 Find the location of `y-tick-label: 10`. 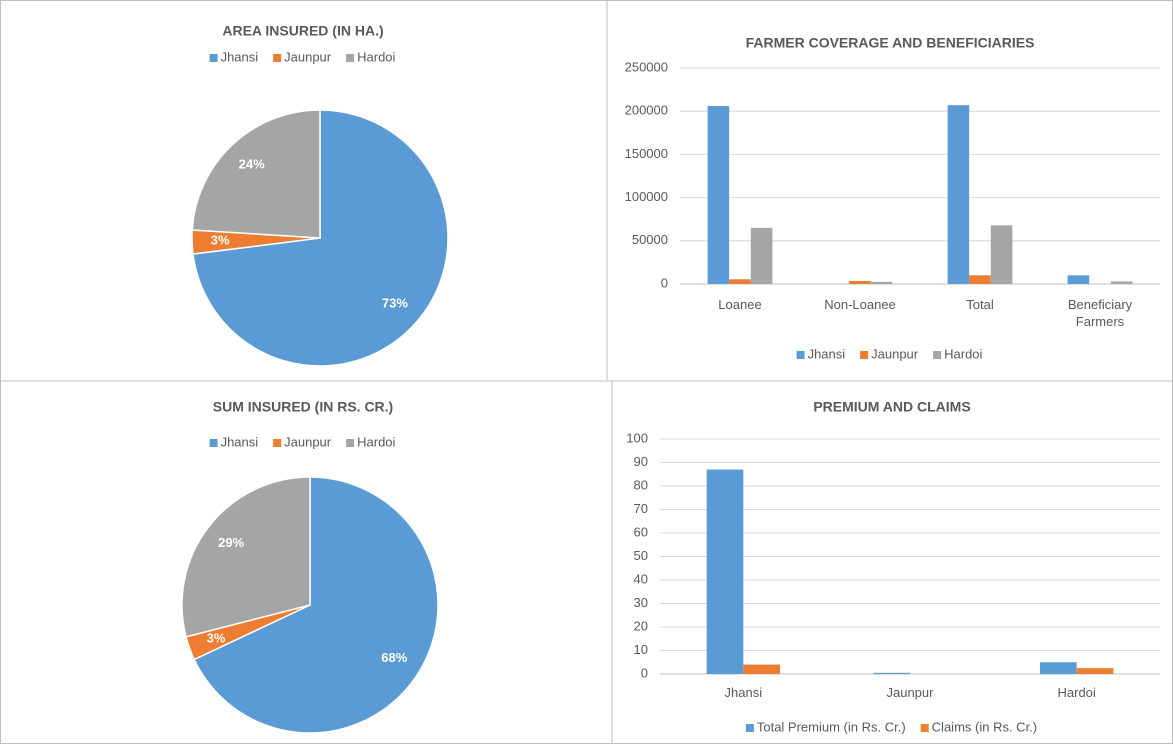

y-tick-label: 10 is located at coordinates (641, 649).